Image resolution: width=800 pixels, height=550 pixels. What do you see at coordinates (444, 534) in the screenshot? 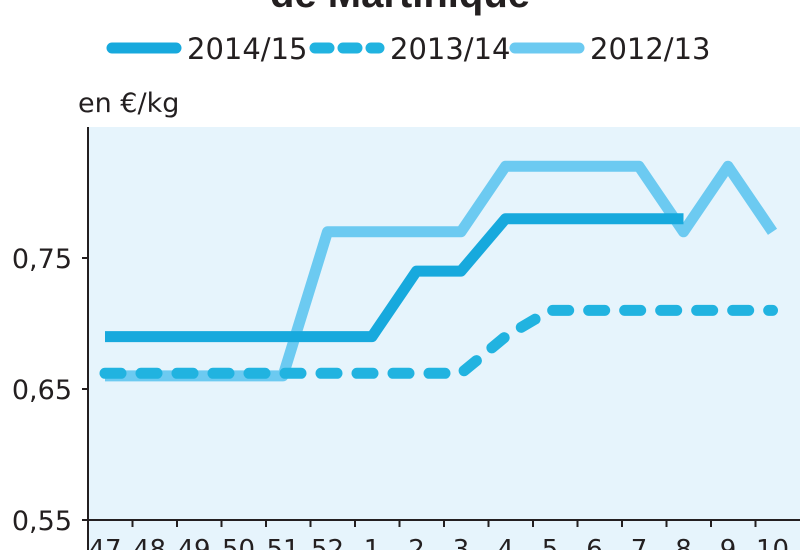
I see `x-axis: 47 48 49 50 51 52 1 2 3 4 5 6 7 8 9 10` at bounding box center [444, 534].